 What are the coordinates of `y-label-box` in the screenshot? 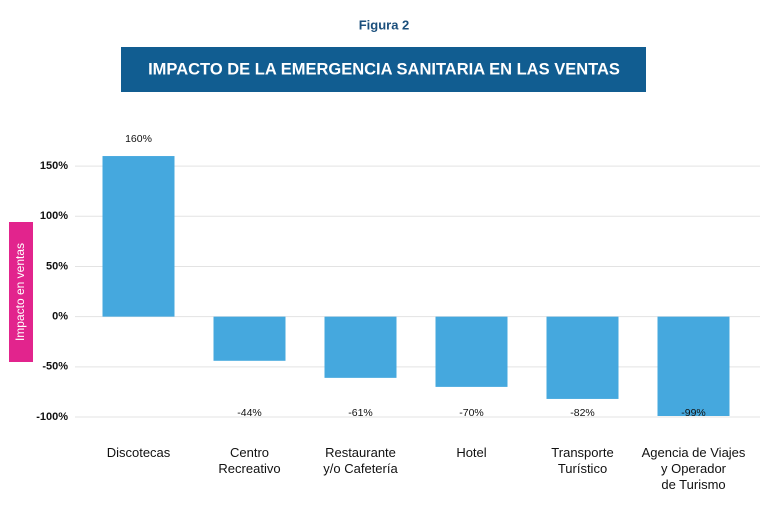 It's located at (21, 292).